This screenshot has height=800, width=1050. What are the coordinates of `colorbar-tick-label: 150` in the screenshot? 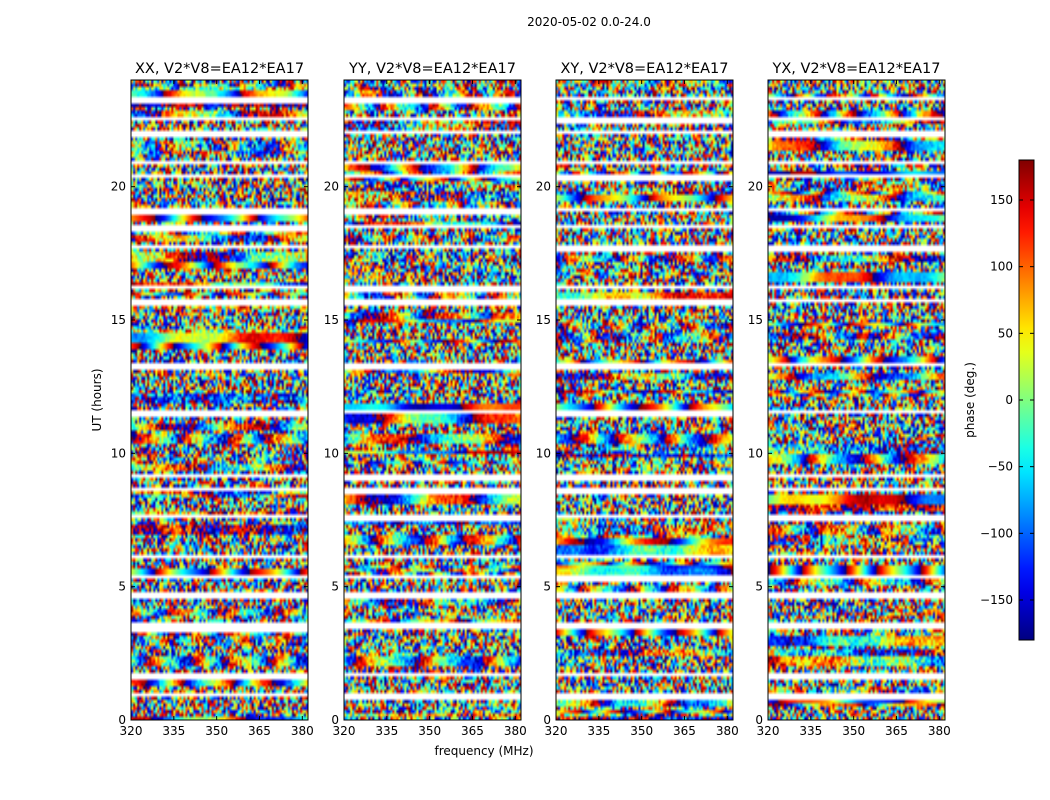 It's located at (1001, 200).